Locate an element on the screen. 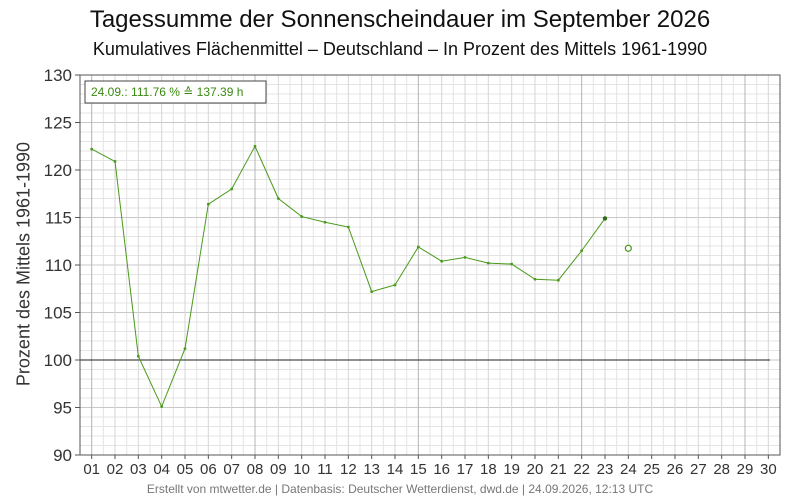  annotation-box is located at coordinates (175, 92).